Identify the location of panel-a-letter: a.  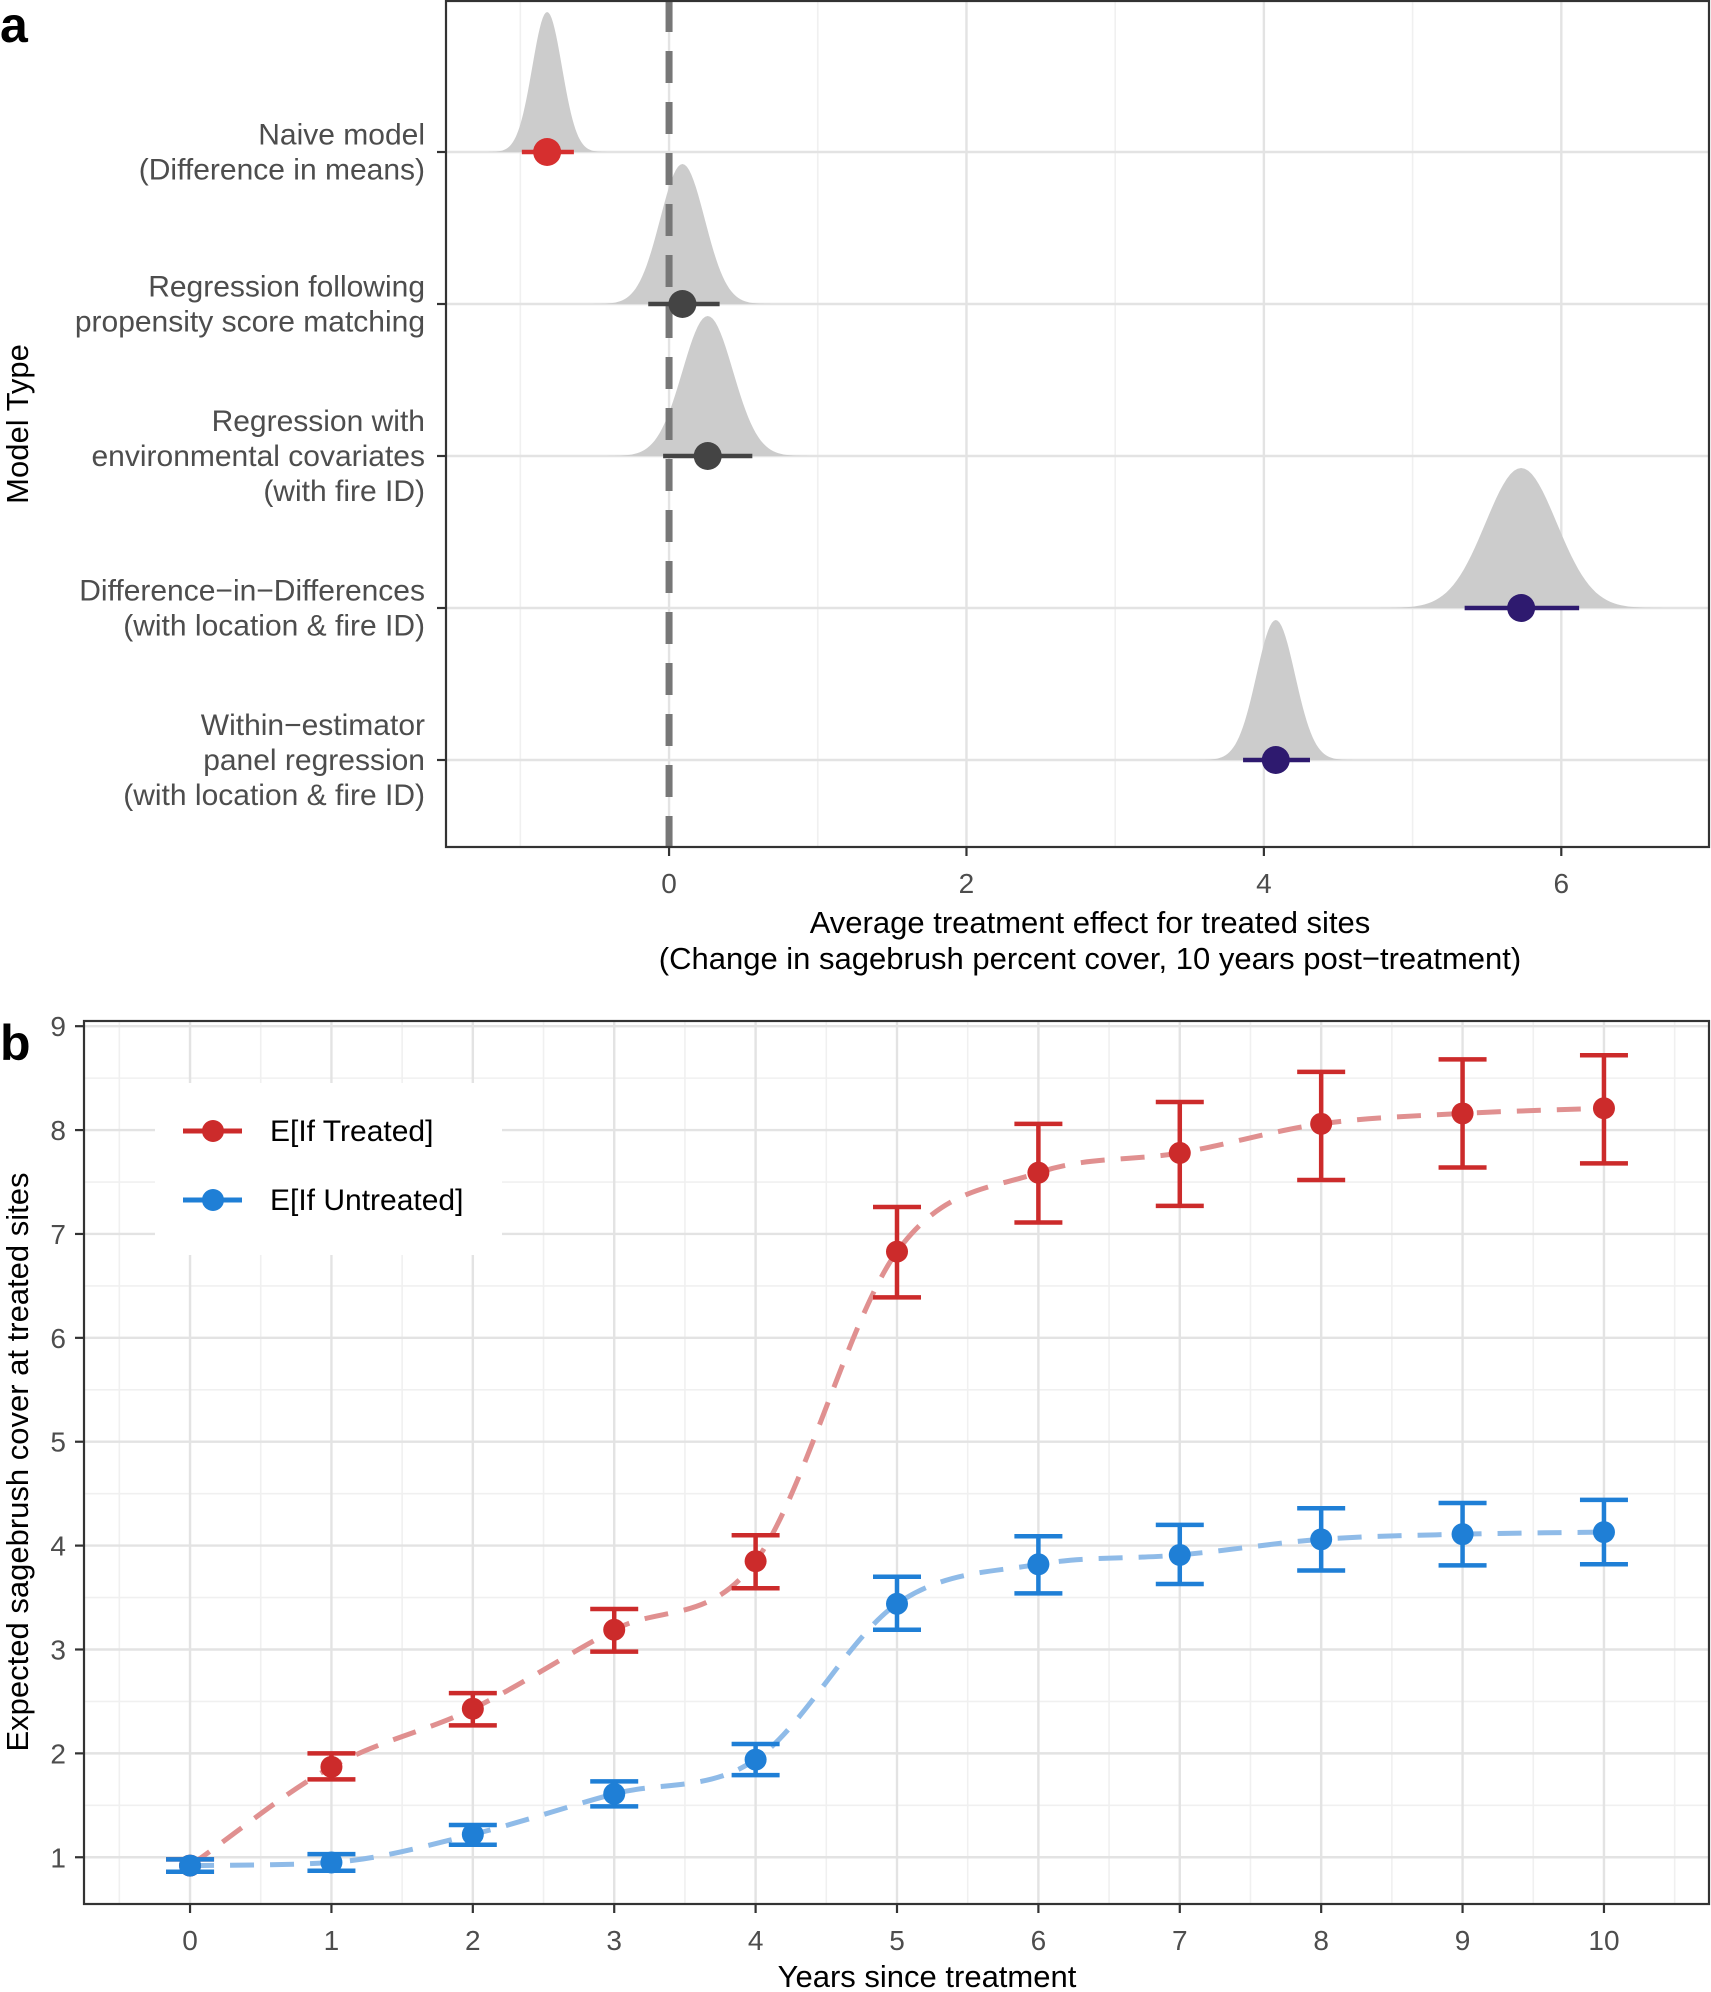
(14, 26).